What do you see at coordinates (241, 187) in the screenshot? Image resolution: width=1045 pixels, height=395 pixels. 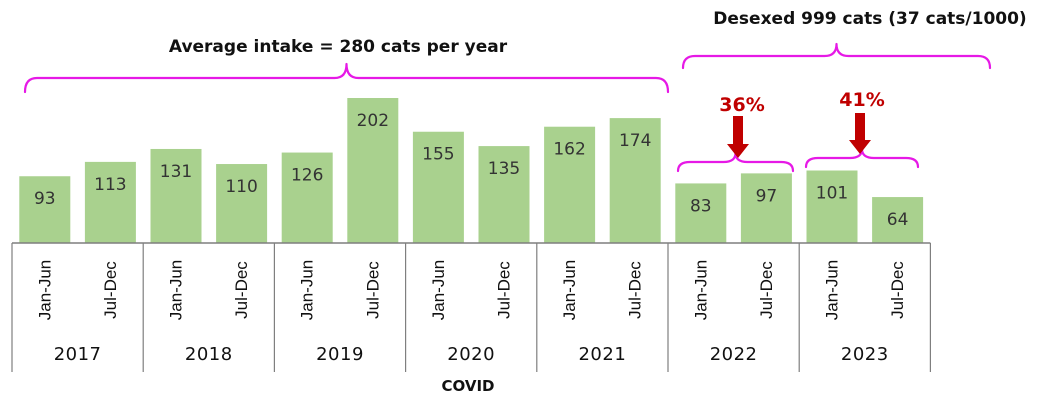 I see `bar-value-label: 110` at bounding box center [241, 187].